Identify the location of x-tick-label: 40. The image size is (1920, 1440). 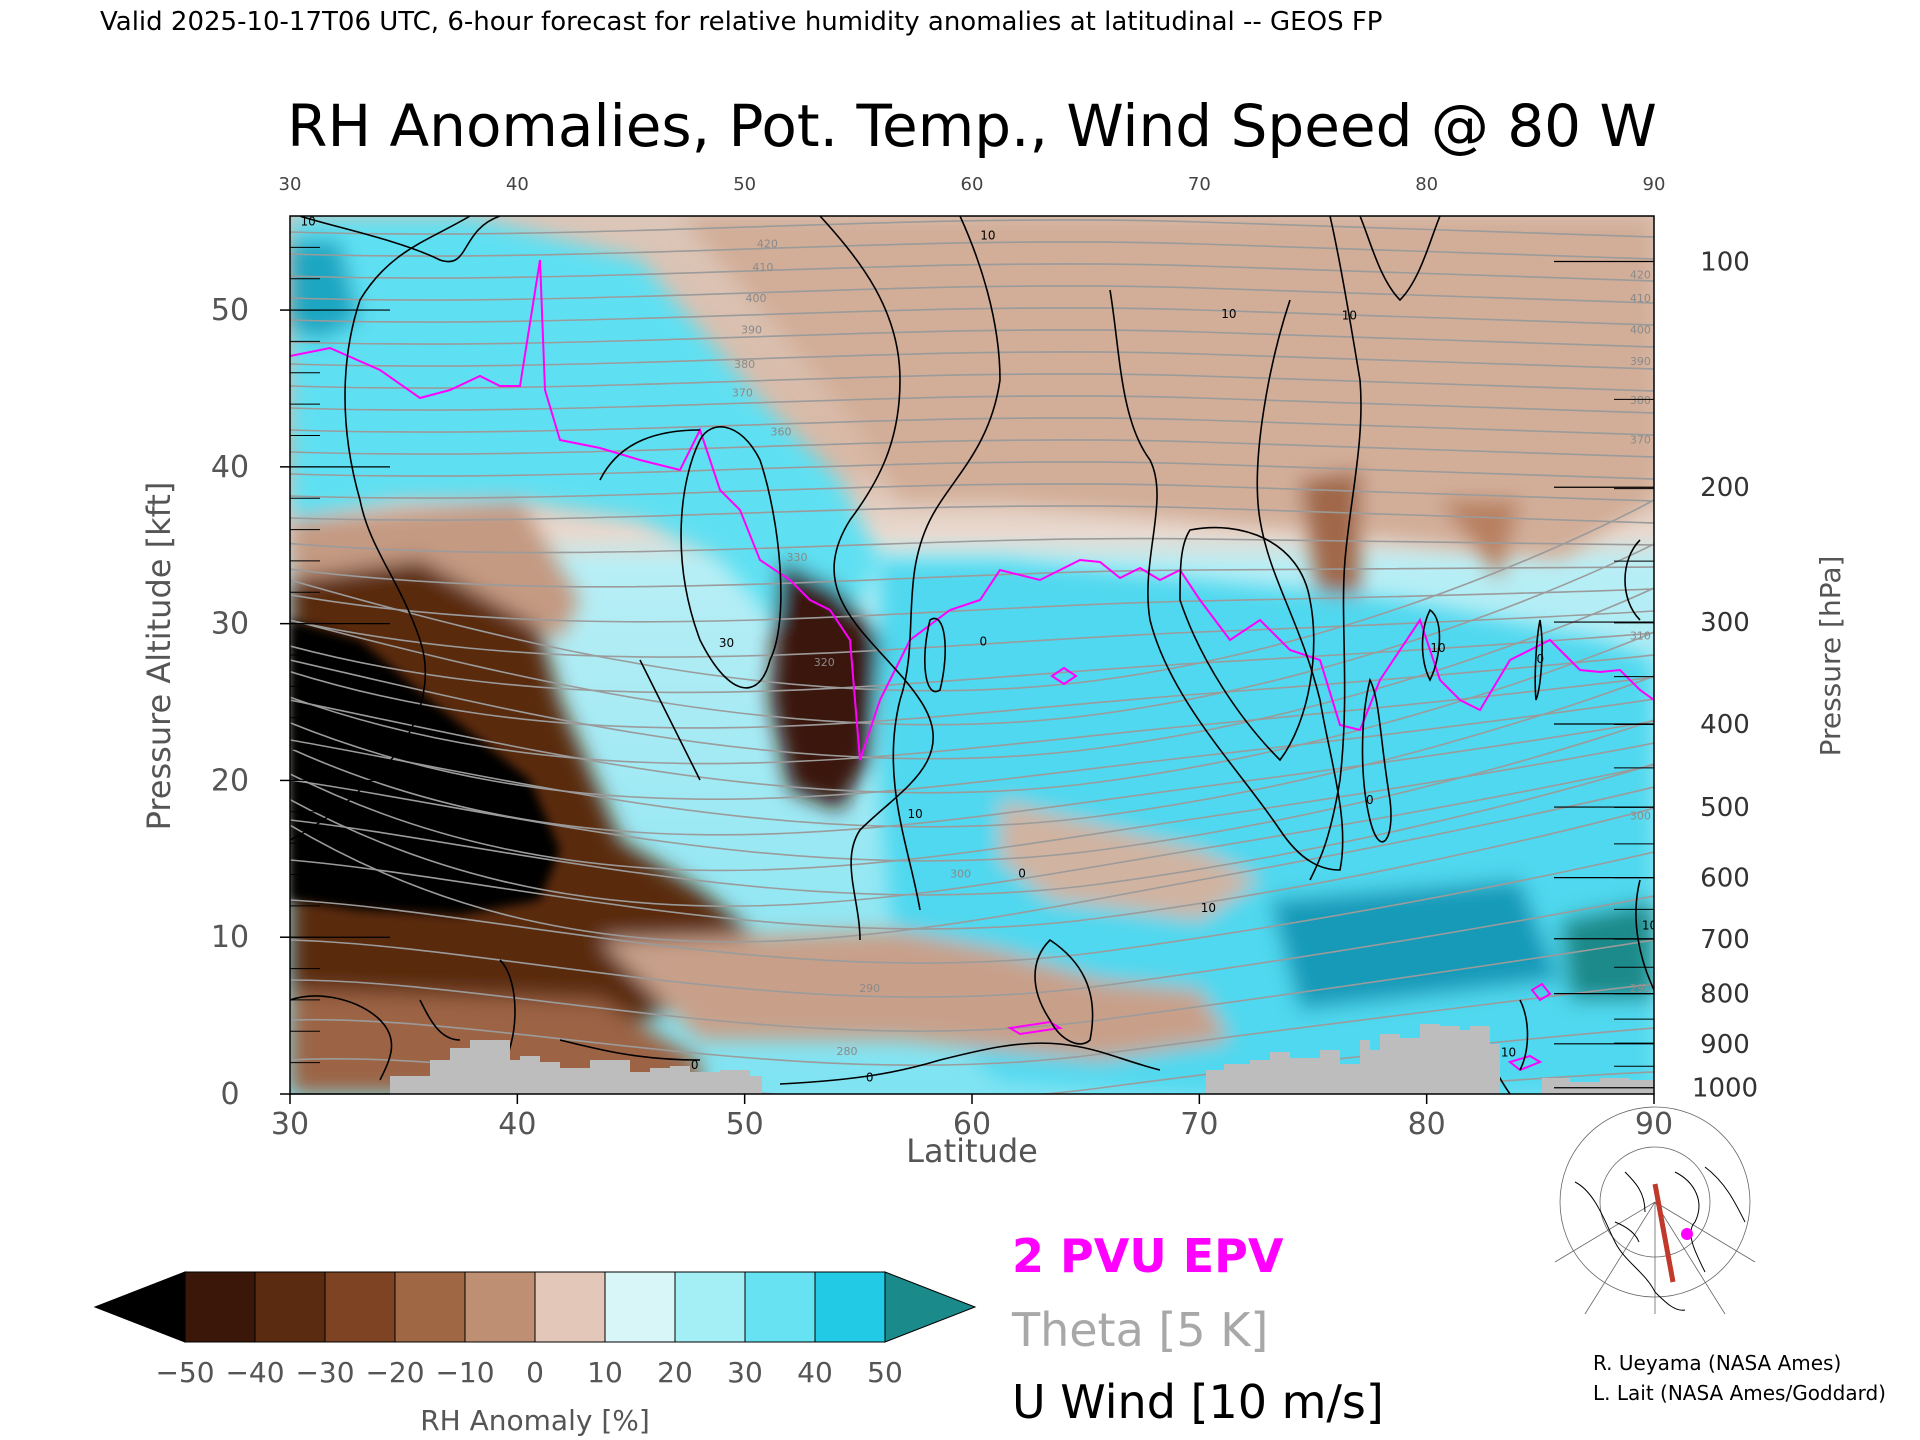
(517, 1124).